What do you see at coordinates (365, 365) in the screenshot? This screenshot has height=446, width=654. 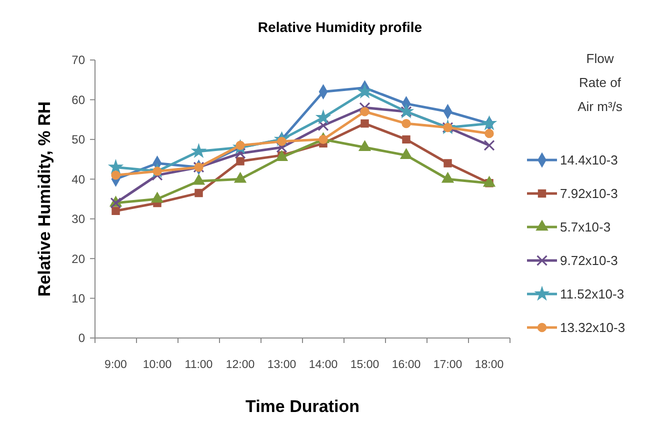 I see `x-tick-label: 15:00` at bounding box center [365, 365].